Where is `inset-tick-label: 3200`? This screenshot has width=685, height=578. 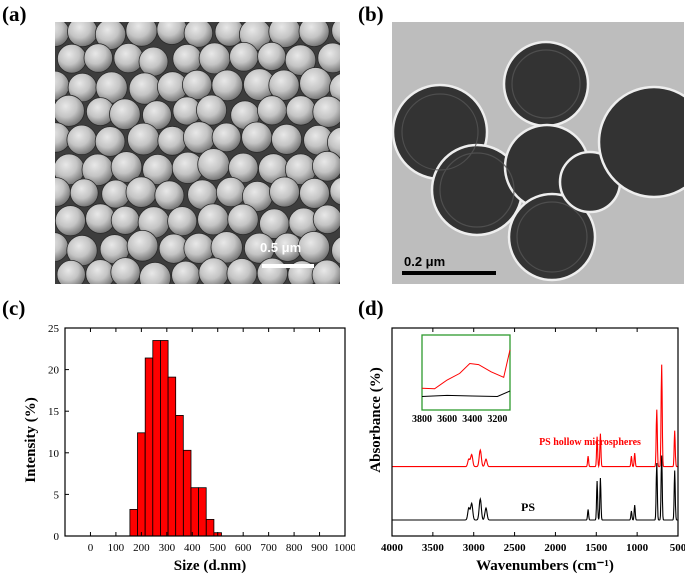
inset-tick-label: 3200 is located at coordinates (497, 419).